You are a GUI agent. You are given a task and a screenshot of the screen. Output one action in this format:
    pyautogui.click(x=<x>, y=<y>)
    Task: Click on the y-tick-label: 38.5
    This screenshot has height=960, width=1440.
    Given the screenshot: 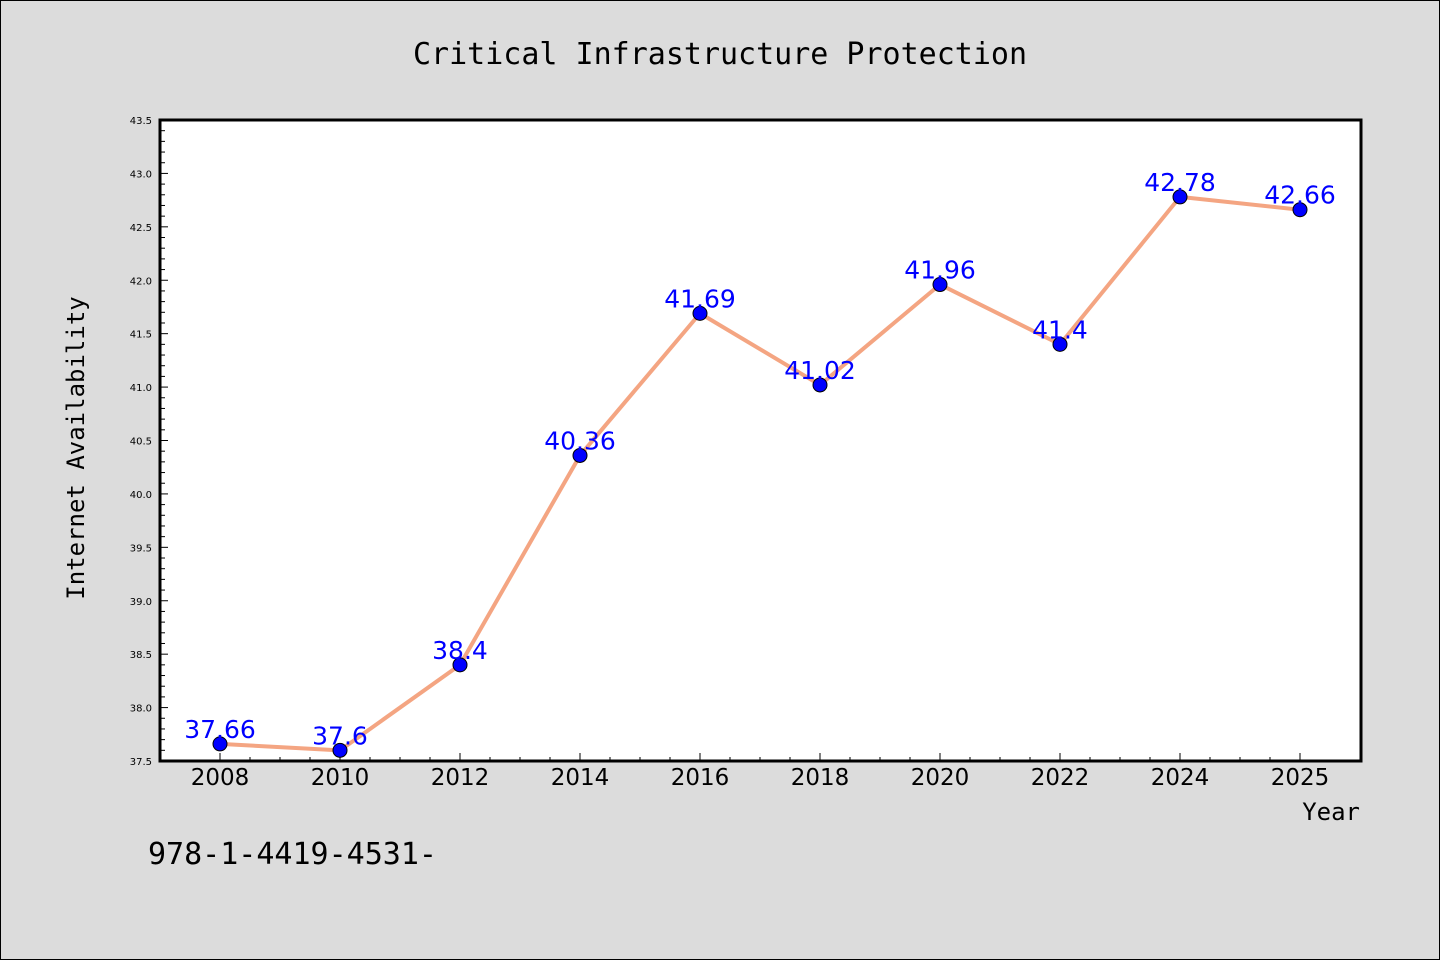 What is the action you would take?
    pyautogui.click(x=141, y=655)
    